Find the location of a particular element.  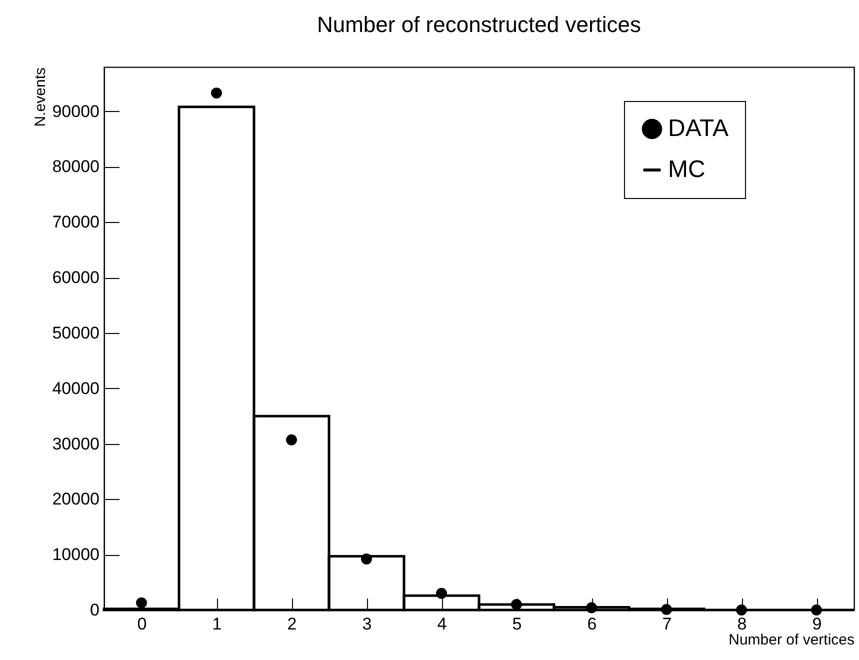

x-tick-label: 0 is located at coordinates (142, 624).